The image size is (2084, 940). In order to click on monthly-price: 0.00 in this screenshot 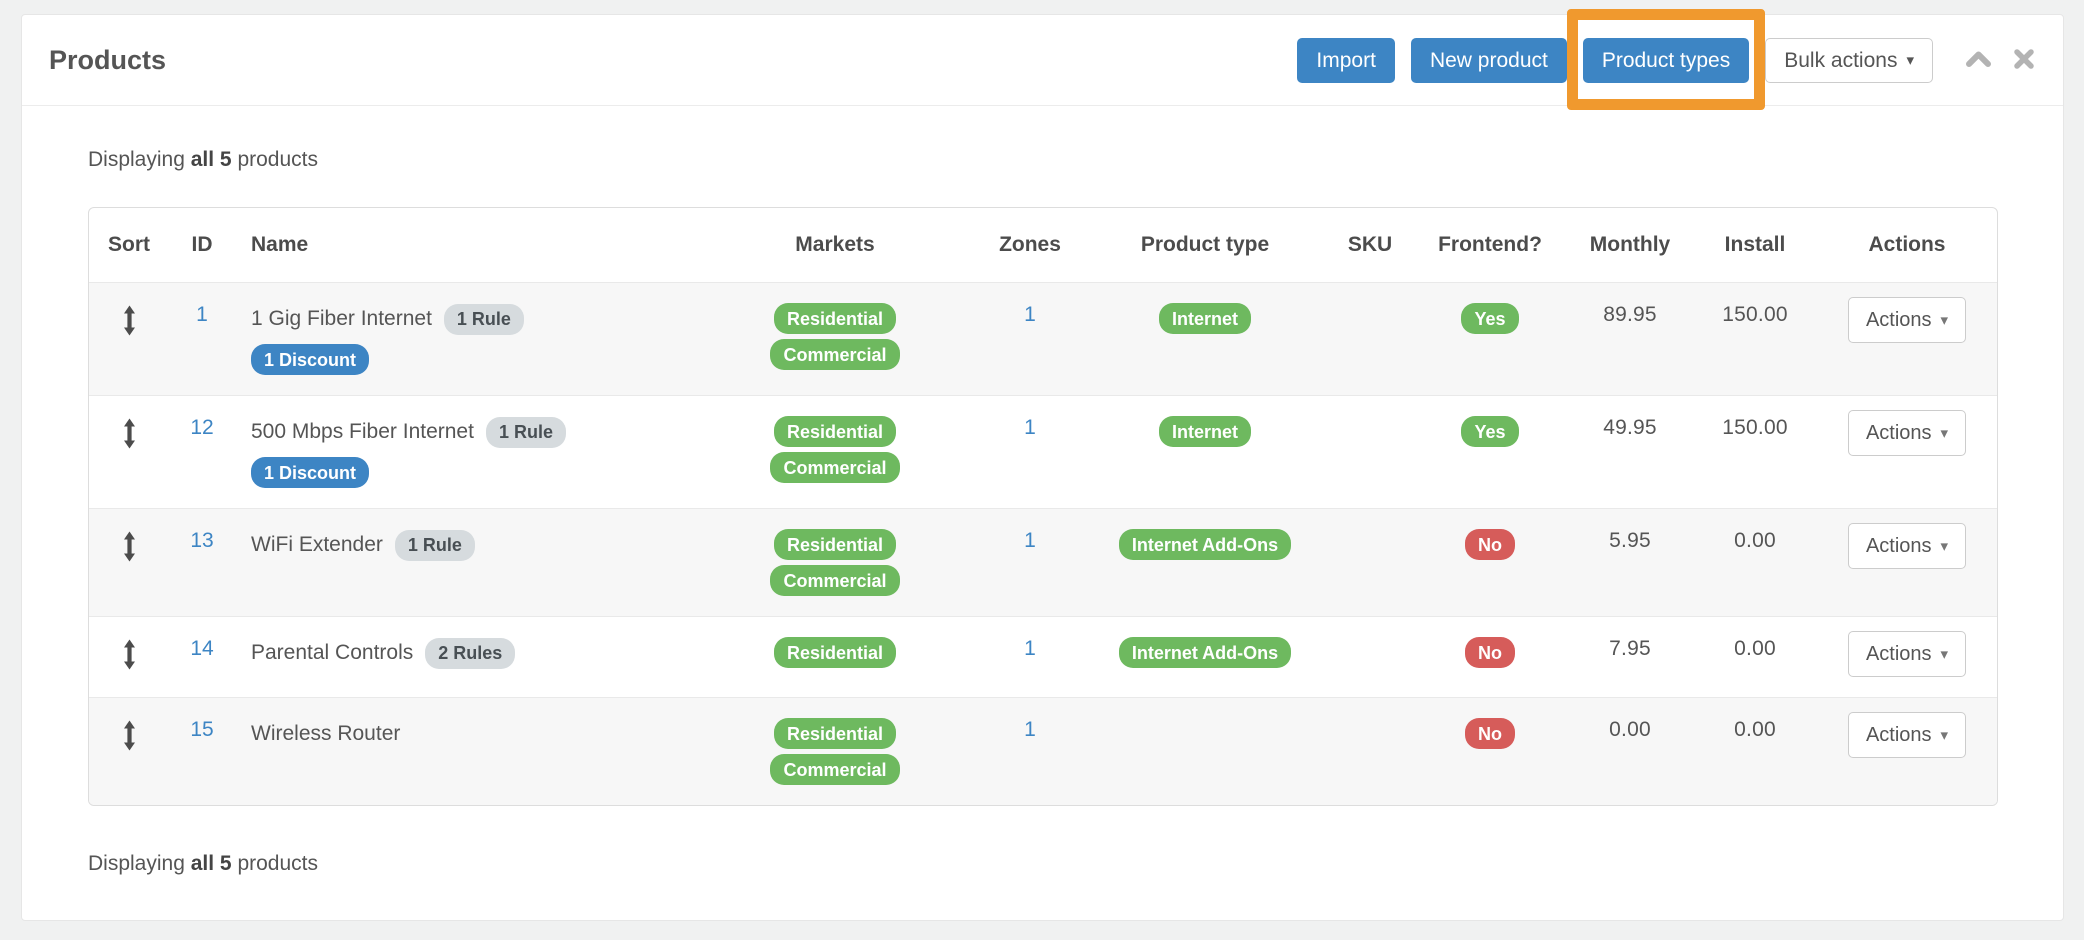, I will do `click(1630, 751)`.